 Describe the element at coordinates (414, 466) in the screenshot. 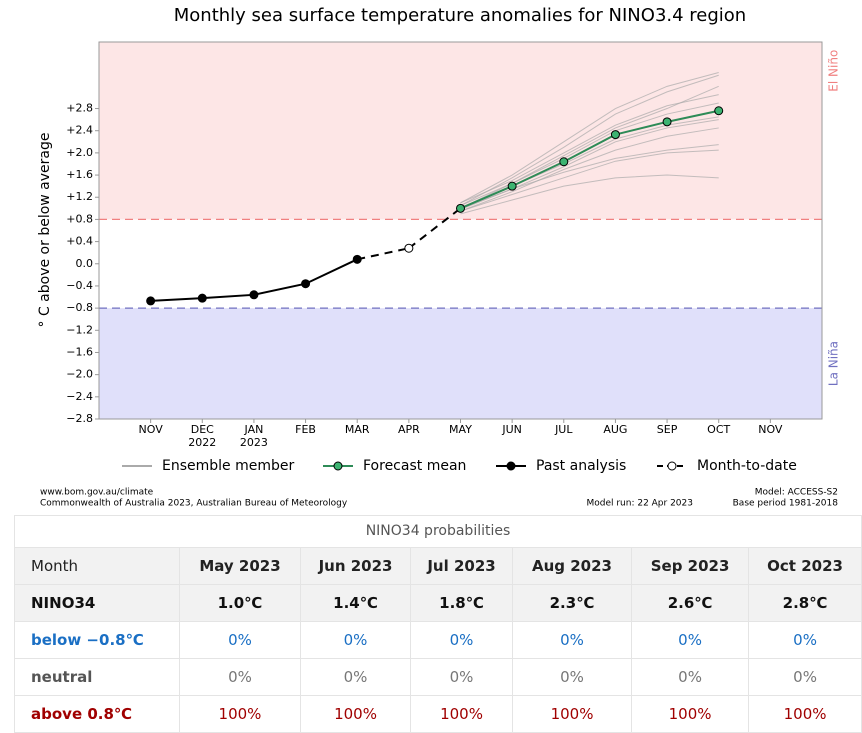

I see `legend-label: Forecast mean` at that location.